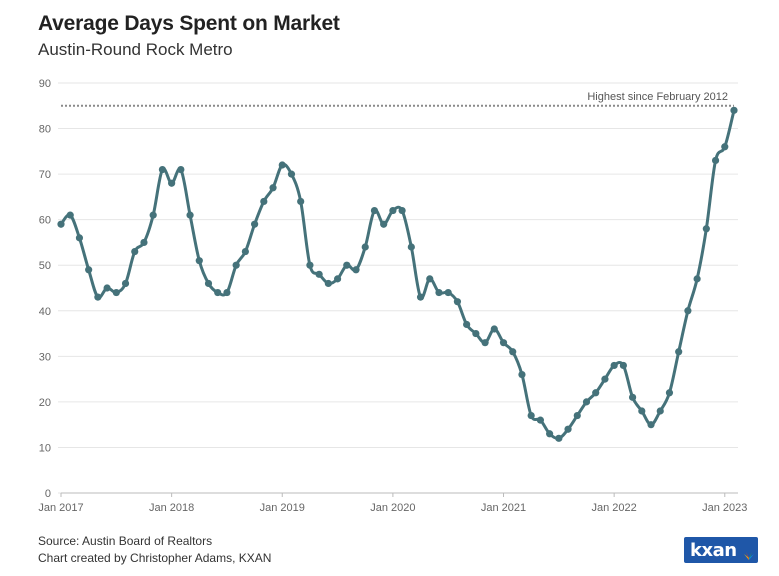 The image size is (779, 576). I want to click on peacock-icon, so click(749, 556).